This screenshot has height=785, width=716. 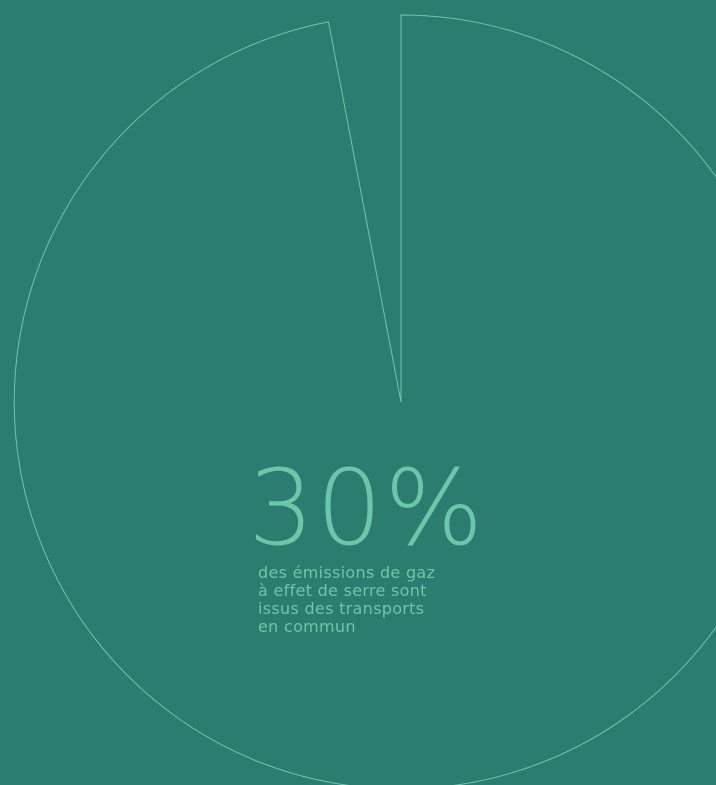 I want to click on stat-value: 30%, so click(x=367, y=508).